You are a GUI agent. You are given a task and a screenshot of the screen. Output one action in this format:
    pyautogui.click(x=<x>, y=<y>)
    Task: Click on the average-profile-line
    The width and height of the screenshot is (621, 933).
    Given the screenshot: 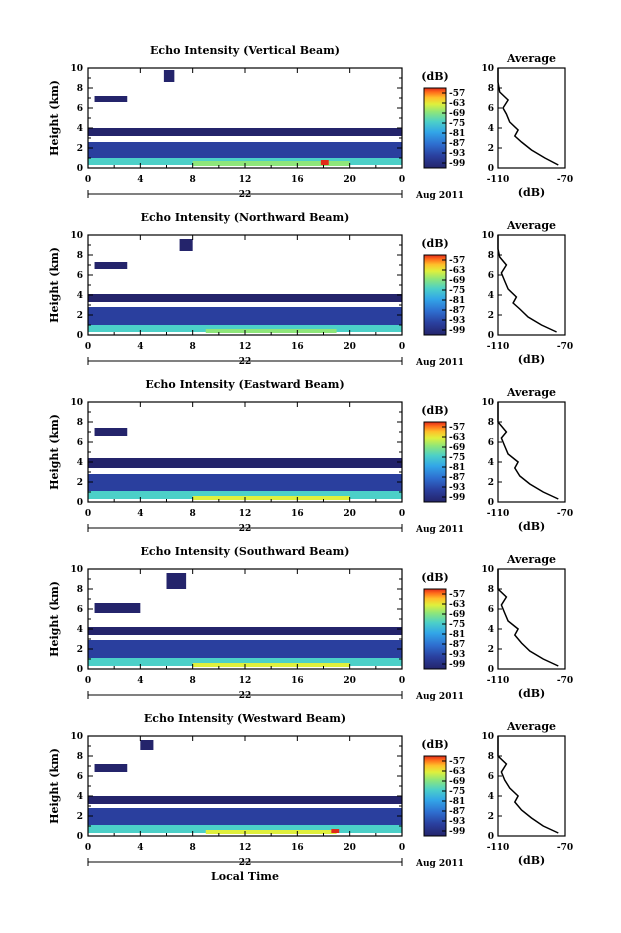 What is the action you would take?
    pyautogui.click(x=528, y=785)
    